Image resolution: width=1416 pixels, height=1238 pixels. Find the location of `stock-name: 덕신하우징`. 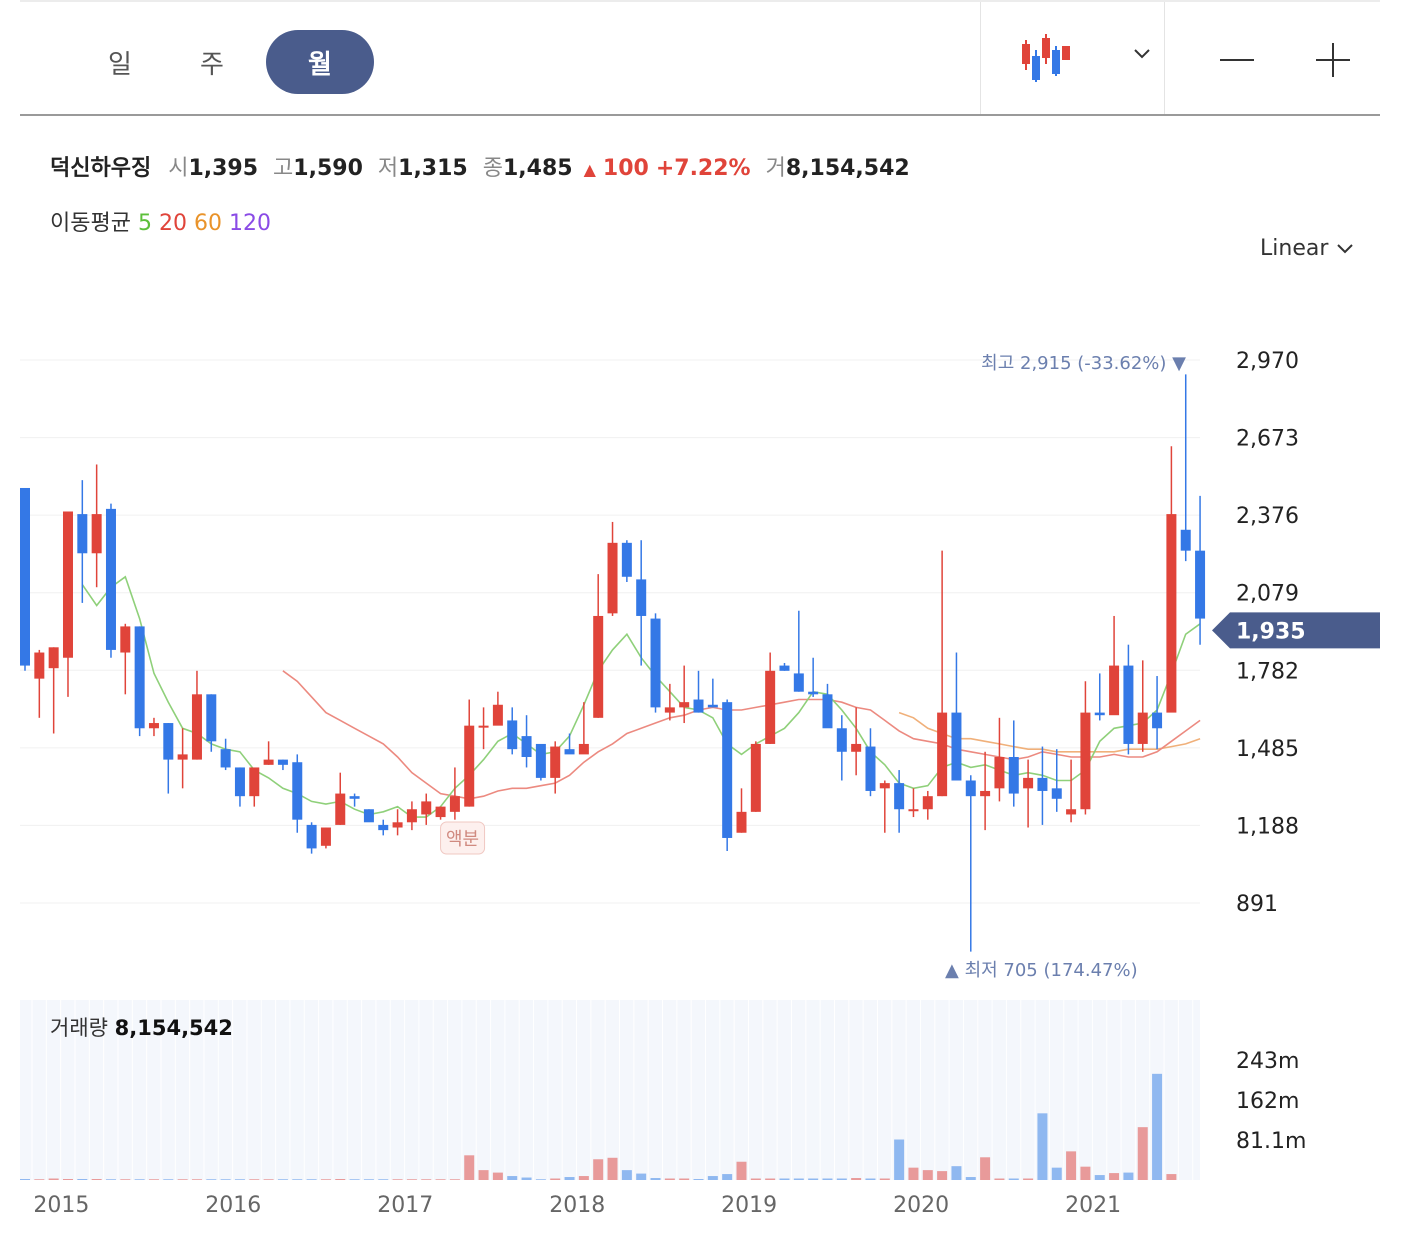

stock-name: 덕신하우징 is located at coordinates (101, 168).